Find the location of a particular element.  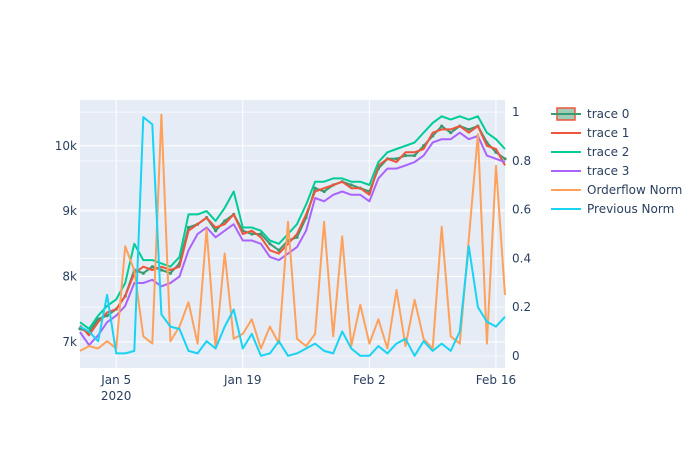

y-left-tick-label: 8k is located at coordinates (69, 276).